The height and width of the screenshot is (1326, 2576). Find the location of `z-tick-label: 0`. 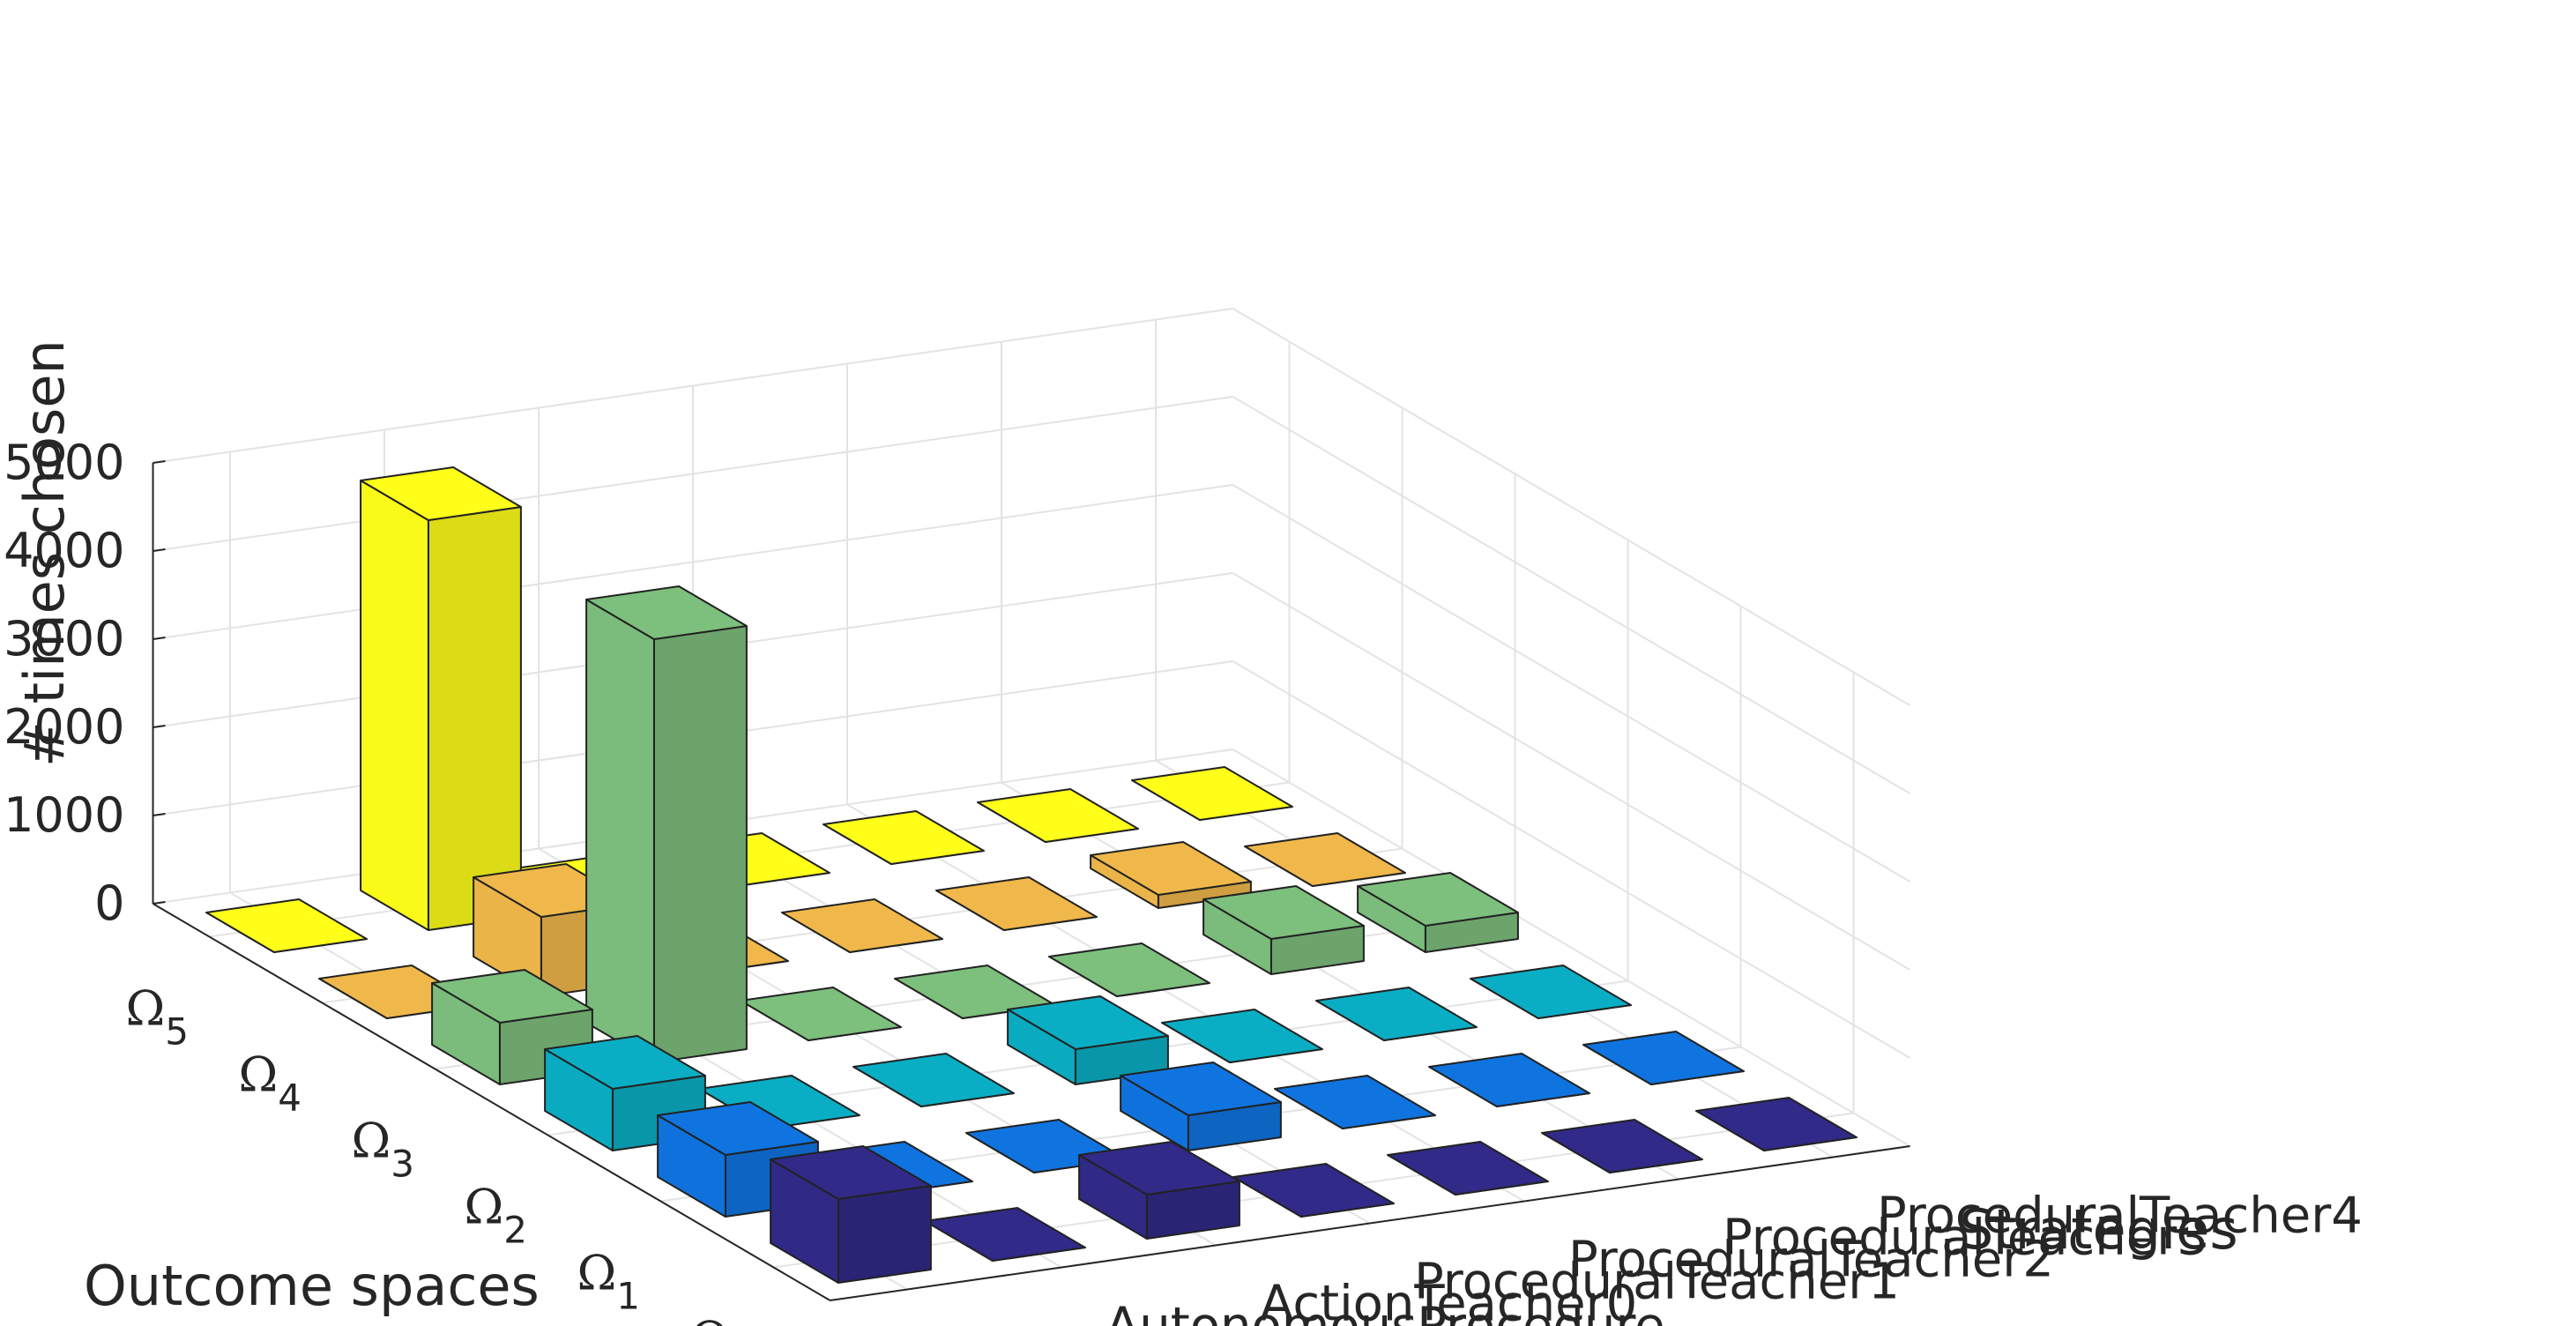

z-tick-label: 0 is located at coordinates (109, 903).